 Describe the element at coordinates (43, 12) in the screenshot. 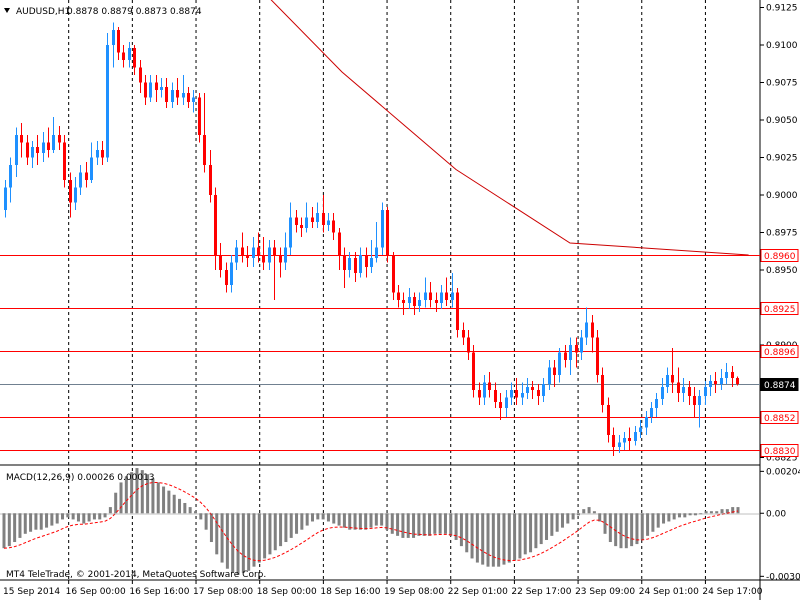

I see `symbol-label: AUDUSD,H1` at that location.